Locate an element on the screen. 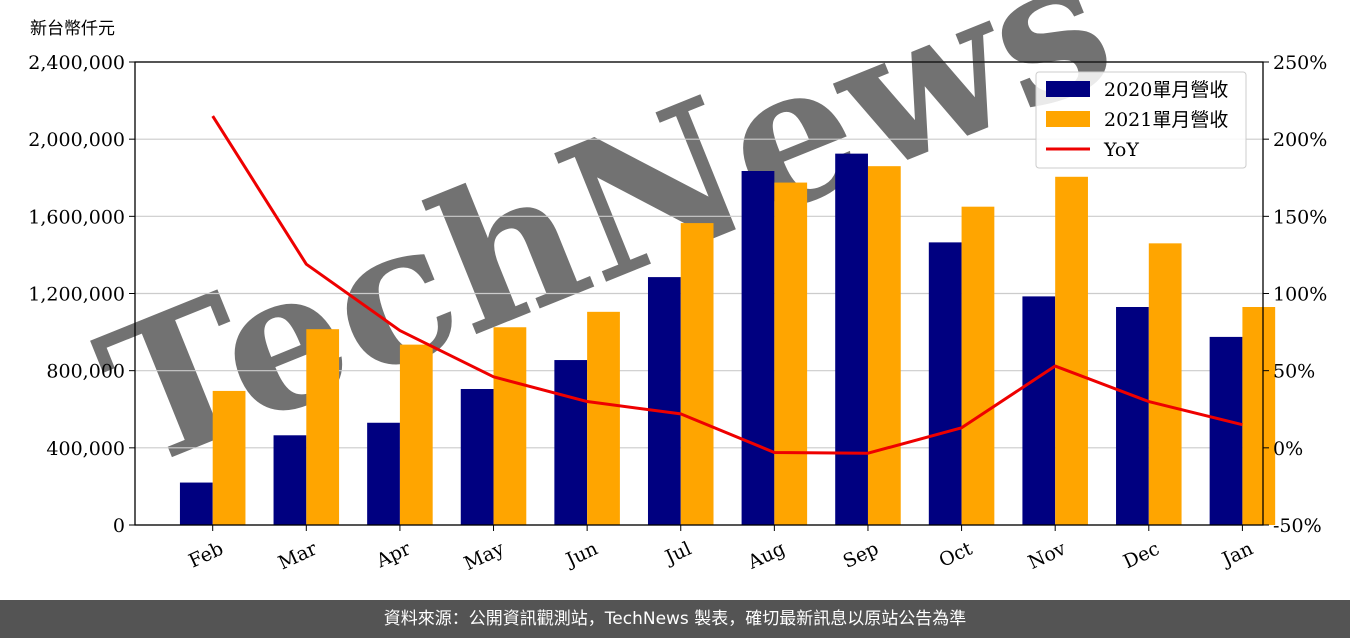 This screenshot has height=638, width=1350. x-tick-label: Jan is located at coordinates (1236, 555).